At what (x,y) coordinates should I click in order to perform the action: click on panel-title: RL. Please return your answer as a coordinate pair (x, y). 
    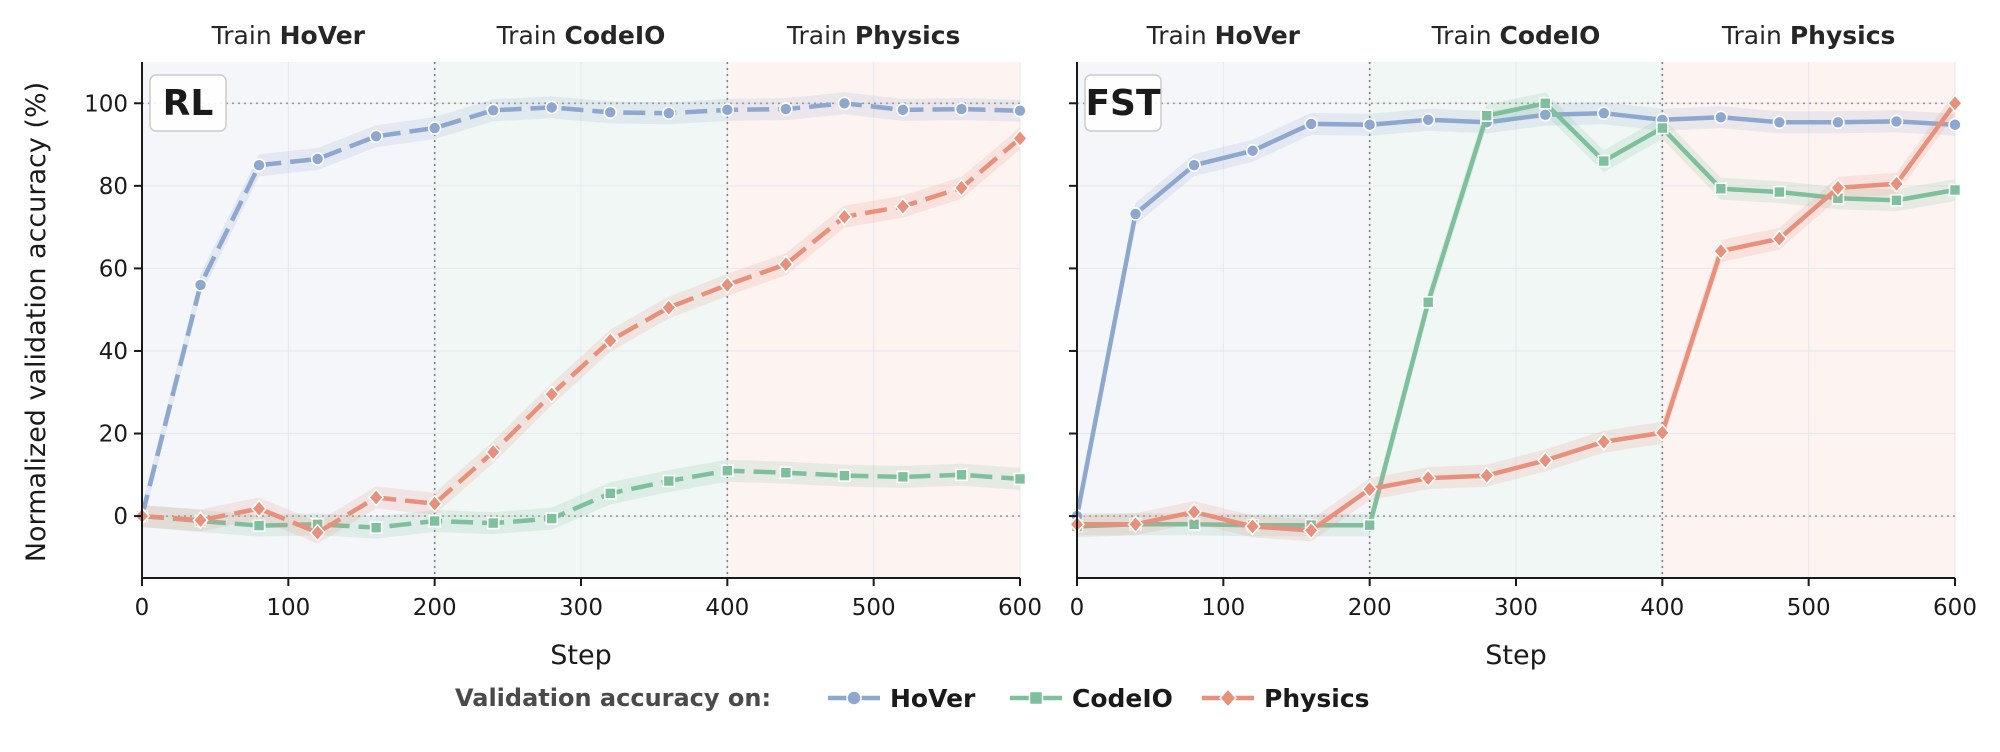
    Looking at the image, I should click on (188, 103).